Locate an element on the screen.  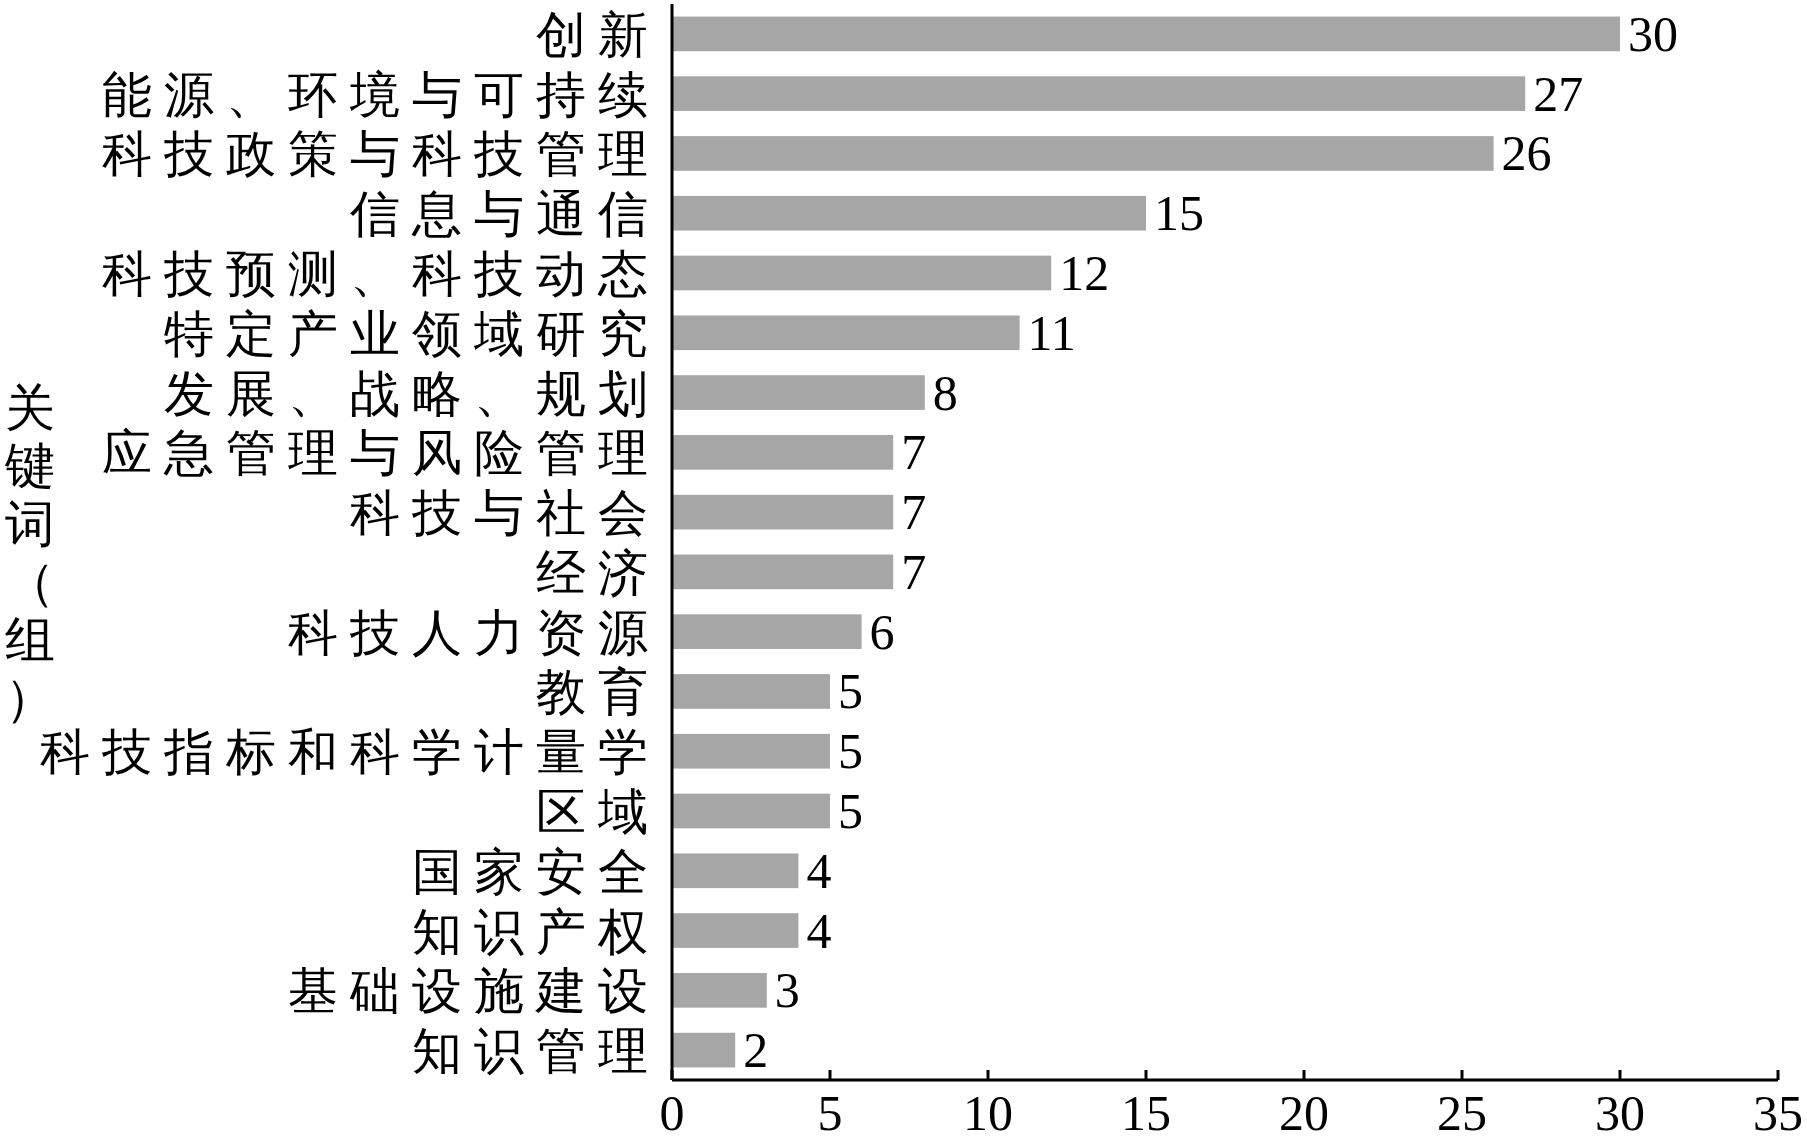
x-tick-label: 25 is located at coordinates (1462, 1111).